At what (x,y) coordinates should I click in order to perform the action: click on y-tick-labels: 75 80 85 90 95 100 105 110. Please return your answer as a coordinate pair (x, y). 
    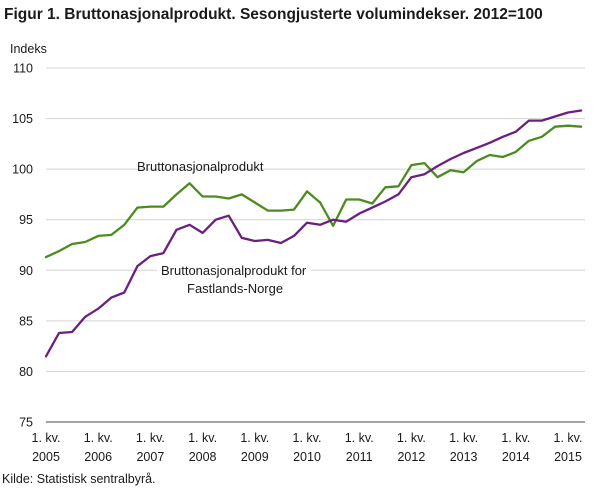
    Looking at the image, I should click on (22, 246).